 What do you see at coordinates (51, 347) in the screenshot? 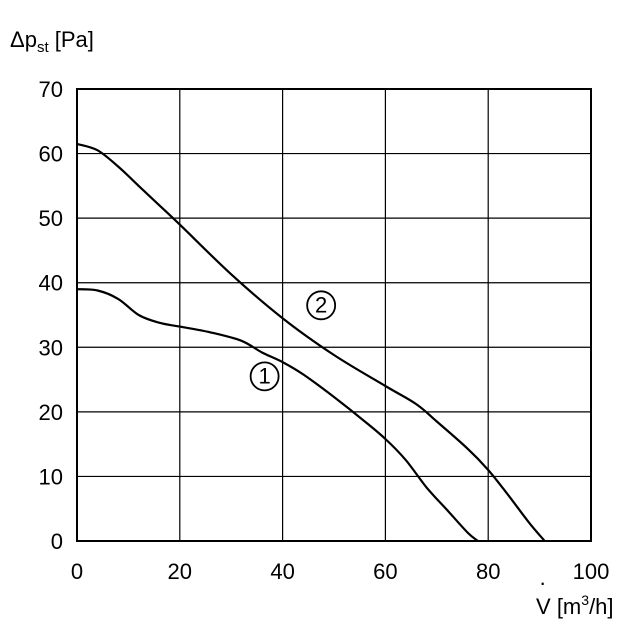
I see `y-tick-label: 30` at bounding box center [51, 347].